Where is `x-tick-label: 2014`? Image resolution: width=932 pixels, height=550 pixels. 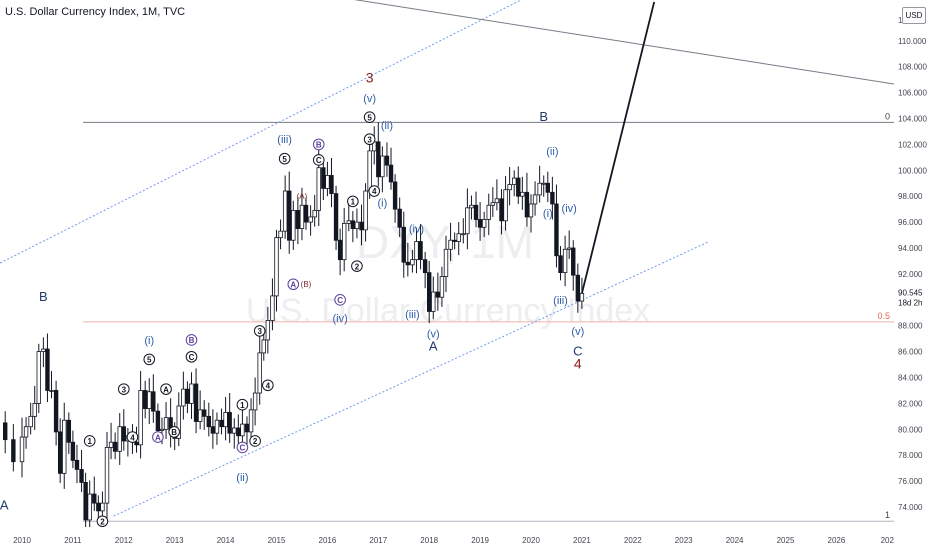 x-tick-label: 2014 is located at coordinates (226, 540).